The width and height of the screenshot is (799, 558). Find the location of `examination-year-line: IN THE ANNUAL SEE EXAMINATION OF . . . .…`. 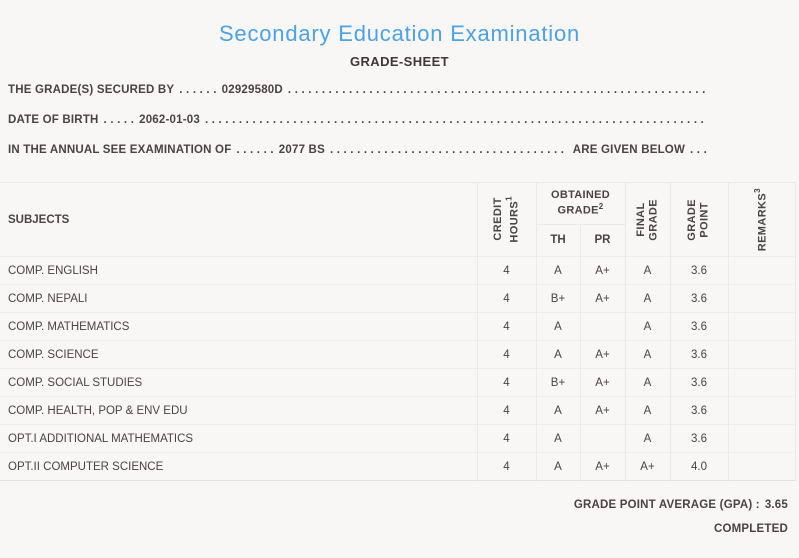

examination-year-line: IN THE ANNUAL SEE EXAMINATION OF . . . .… is located at coordinates (357, 159).